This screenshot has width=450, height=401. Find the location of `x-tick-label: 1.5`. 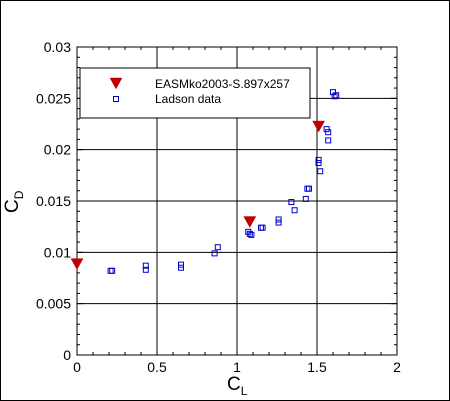

x-tick-label: 1.5 is located at coordinates (317, 367).